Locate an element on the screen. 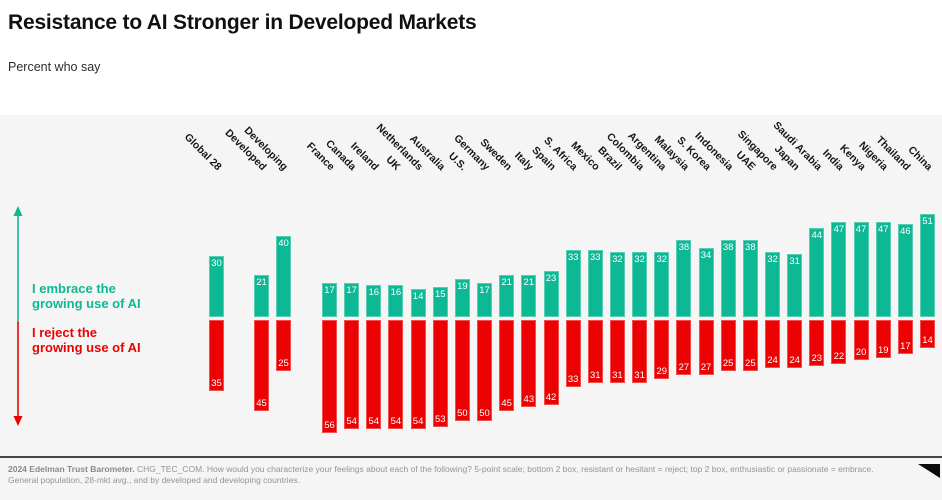 The height and width of the screenshot is (500, 942). embrace-bar: 19 is located at coordinates (462, 297).